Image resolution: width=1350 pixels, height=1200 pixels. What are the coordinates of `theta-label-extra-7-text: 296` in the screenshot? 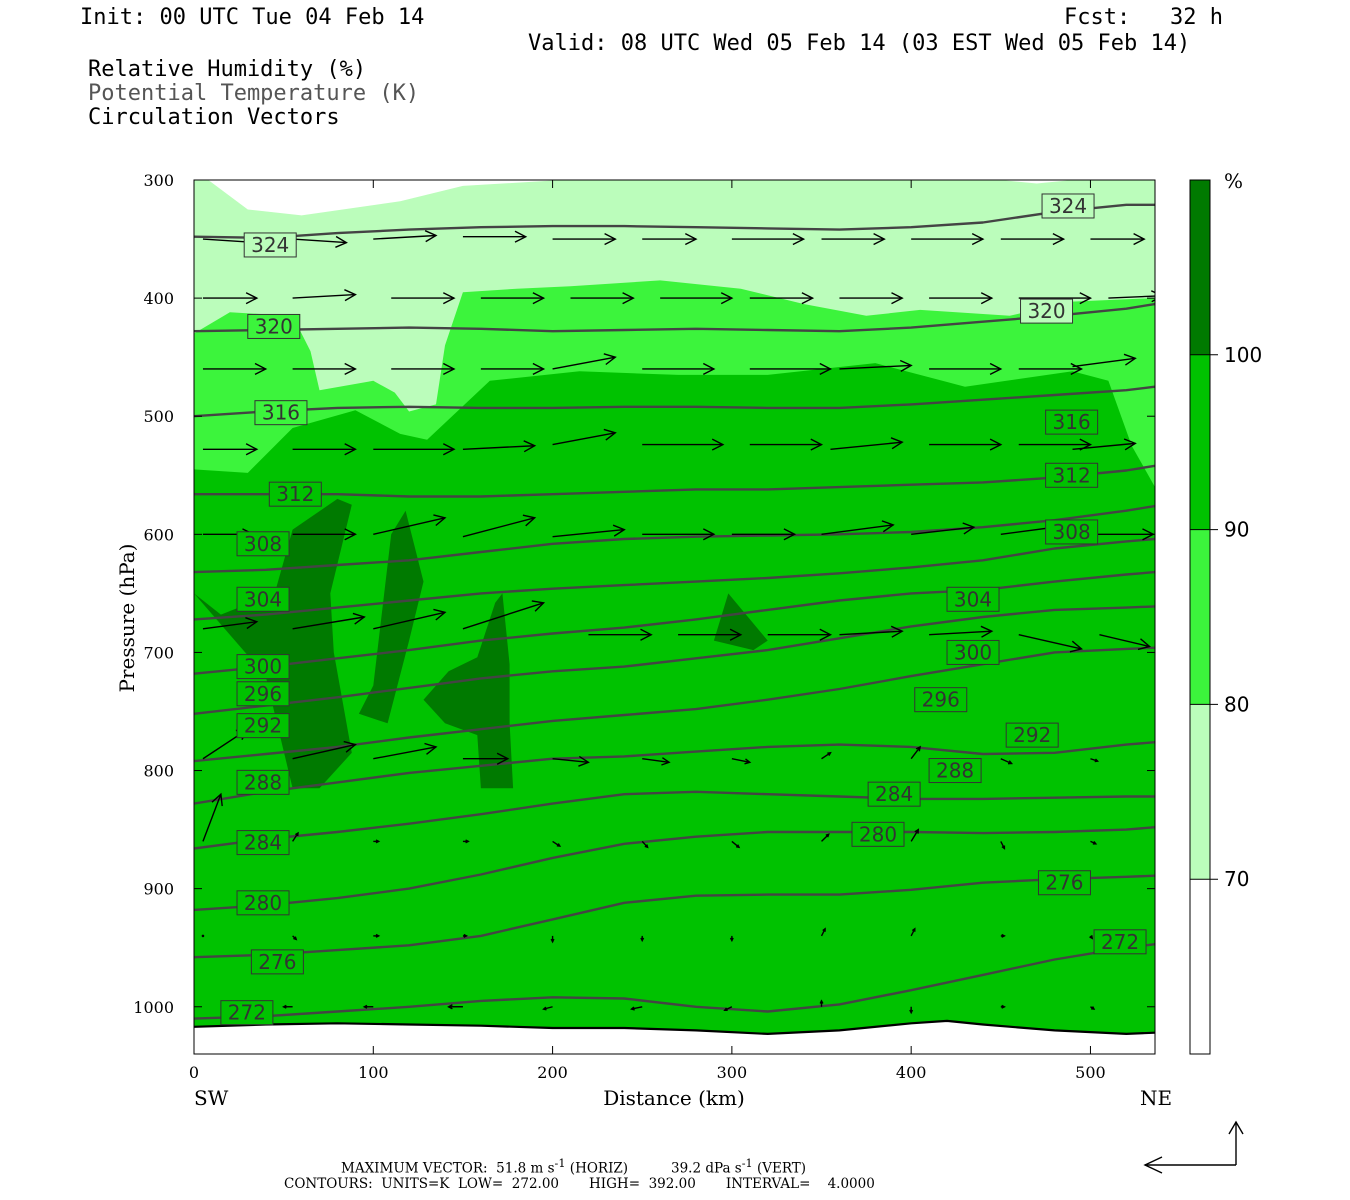 It's located at (941, 700).